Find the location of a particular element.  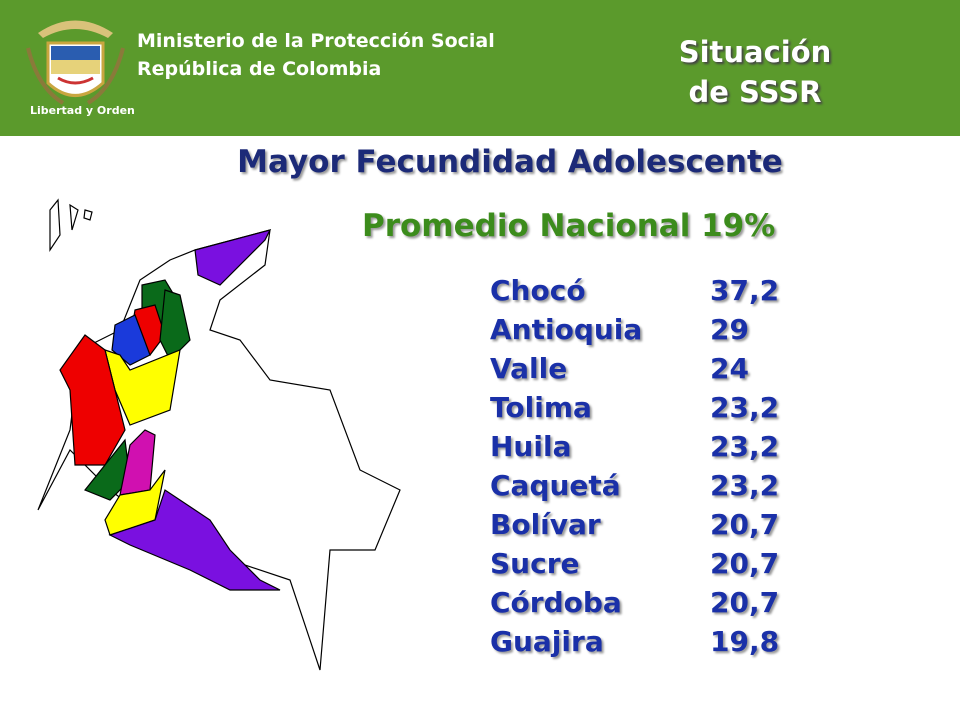

department: Huila is located at coordinates (531, 446).